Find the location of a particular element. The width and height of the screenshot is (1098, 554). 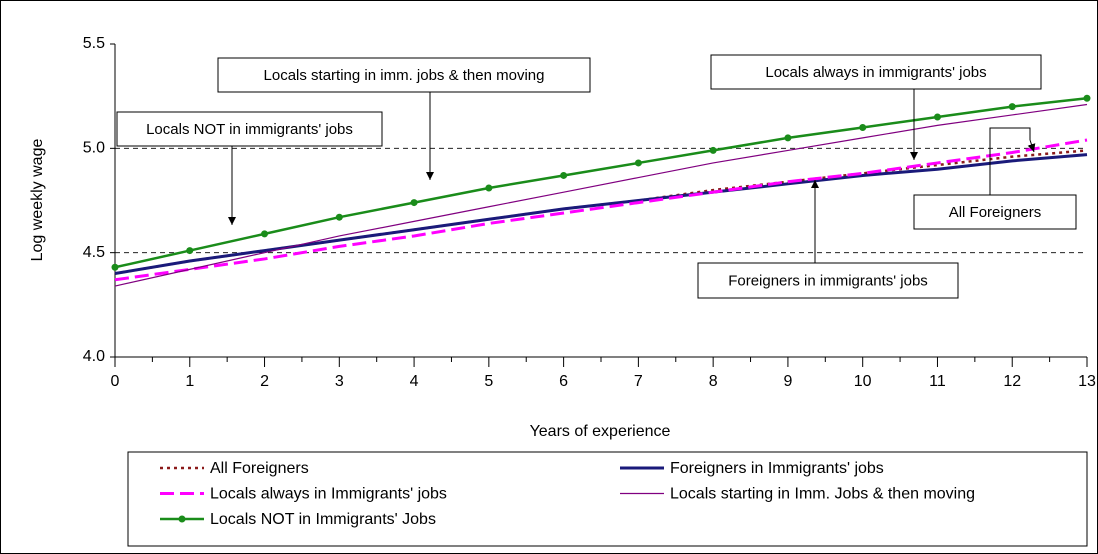

x-tick-label: 10 is located at coordinates (863, 381).